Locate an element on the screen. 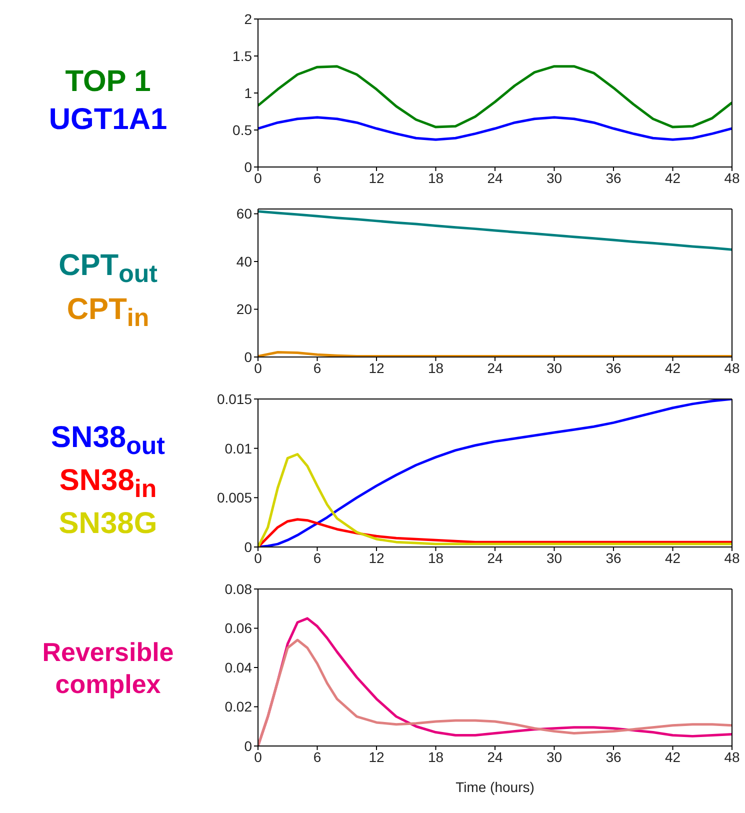  y-tick-label: 0.06 is located at coordinates (238, 628).